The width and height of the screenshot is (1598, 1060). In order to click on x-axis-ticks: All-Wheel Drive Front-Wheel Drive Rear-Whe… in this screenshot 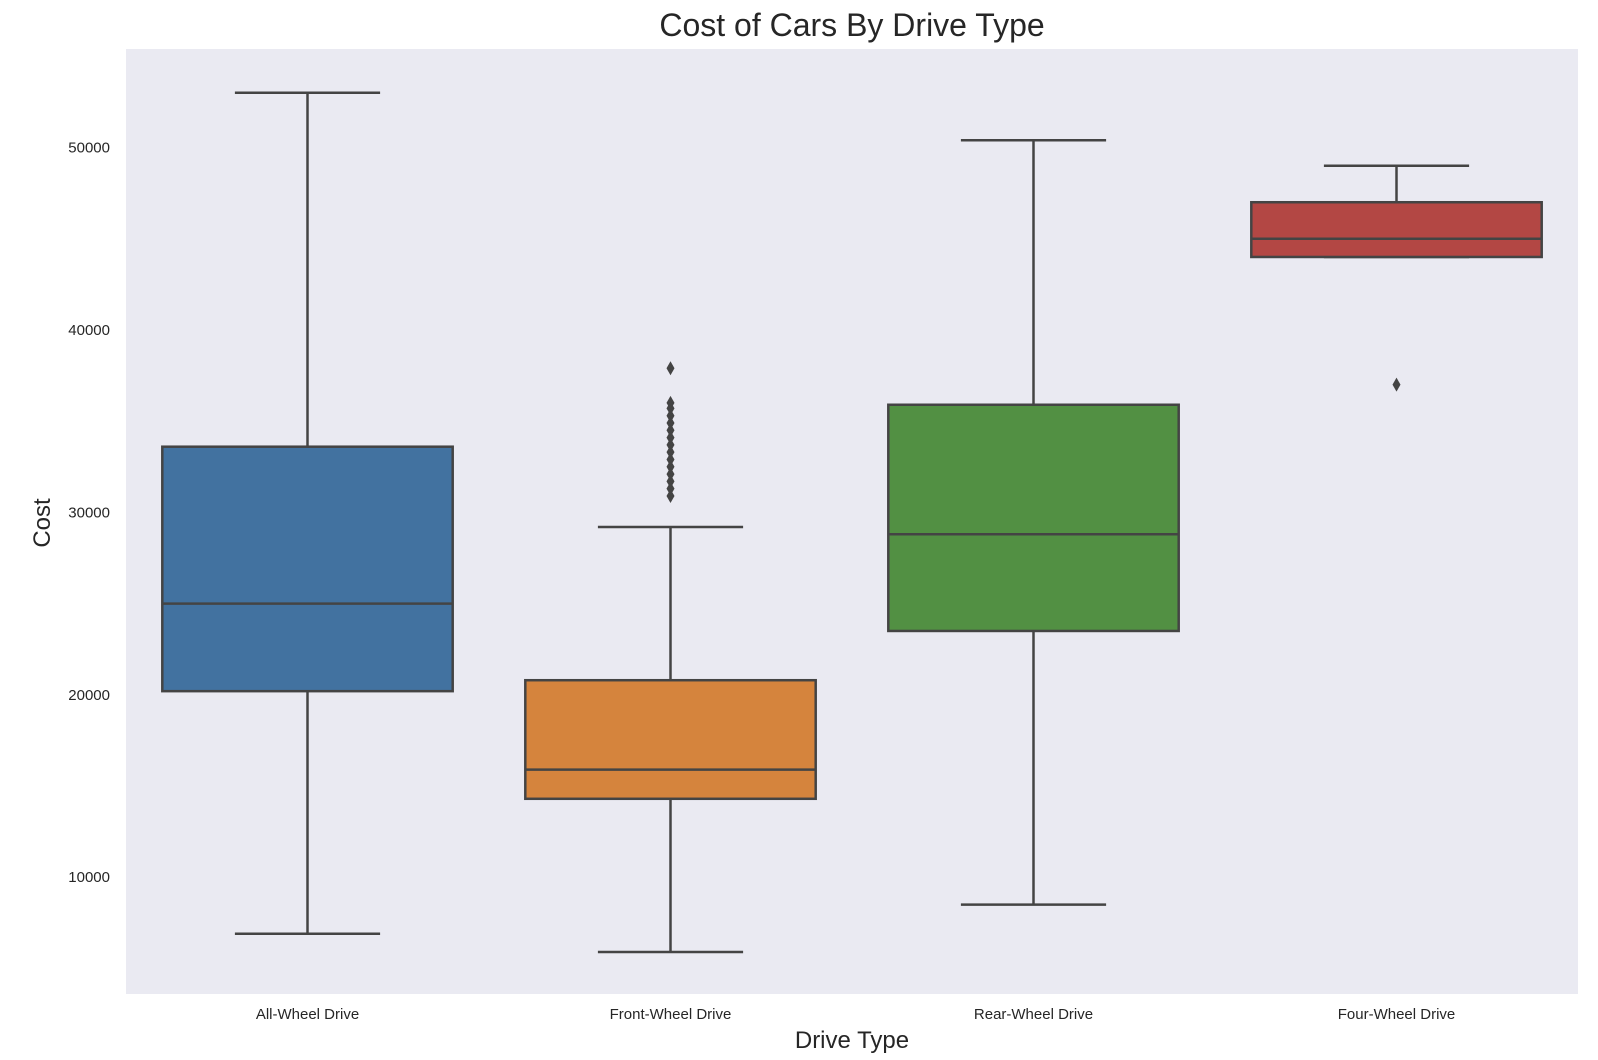, I will do `click(855, 1014)`.